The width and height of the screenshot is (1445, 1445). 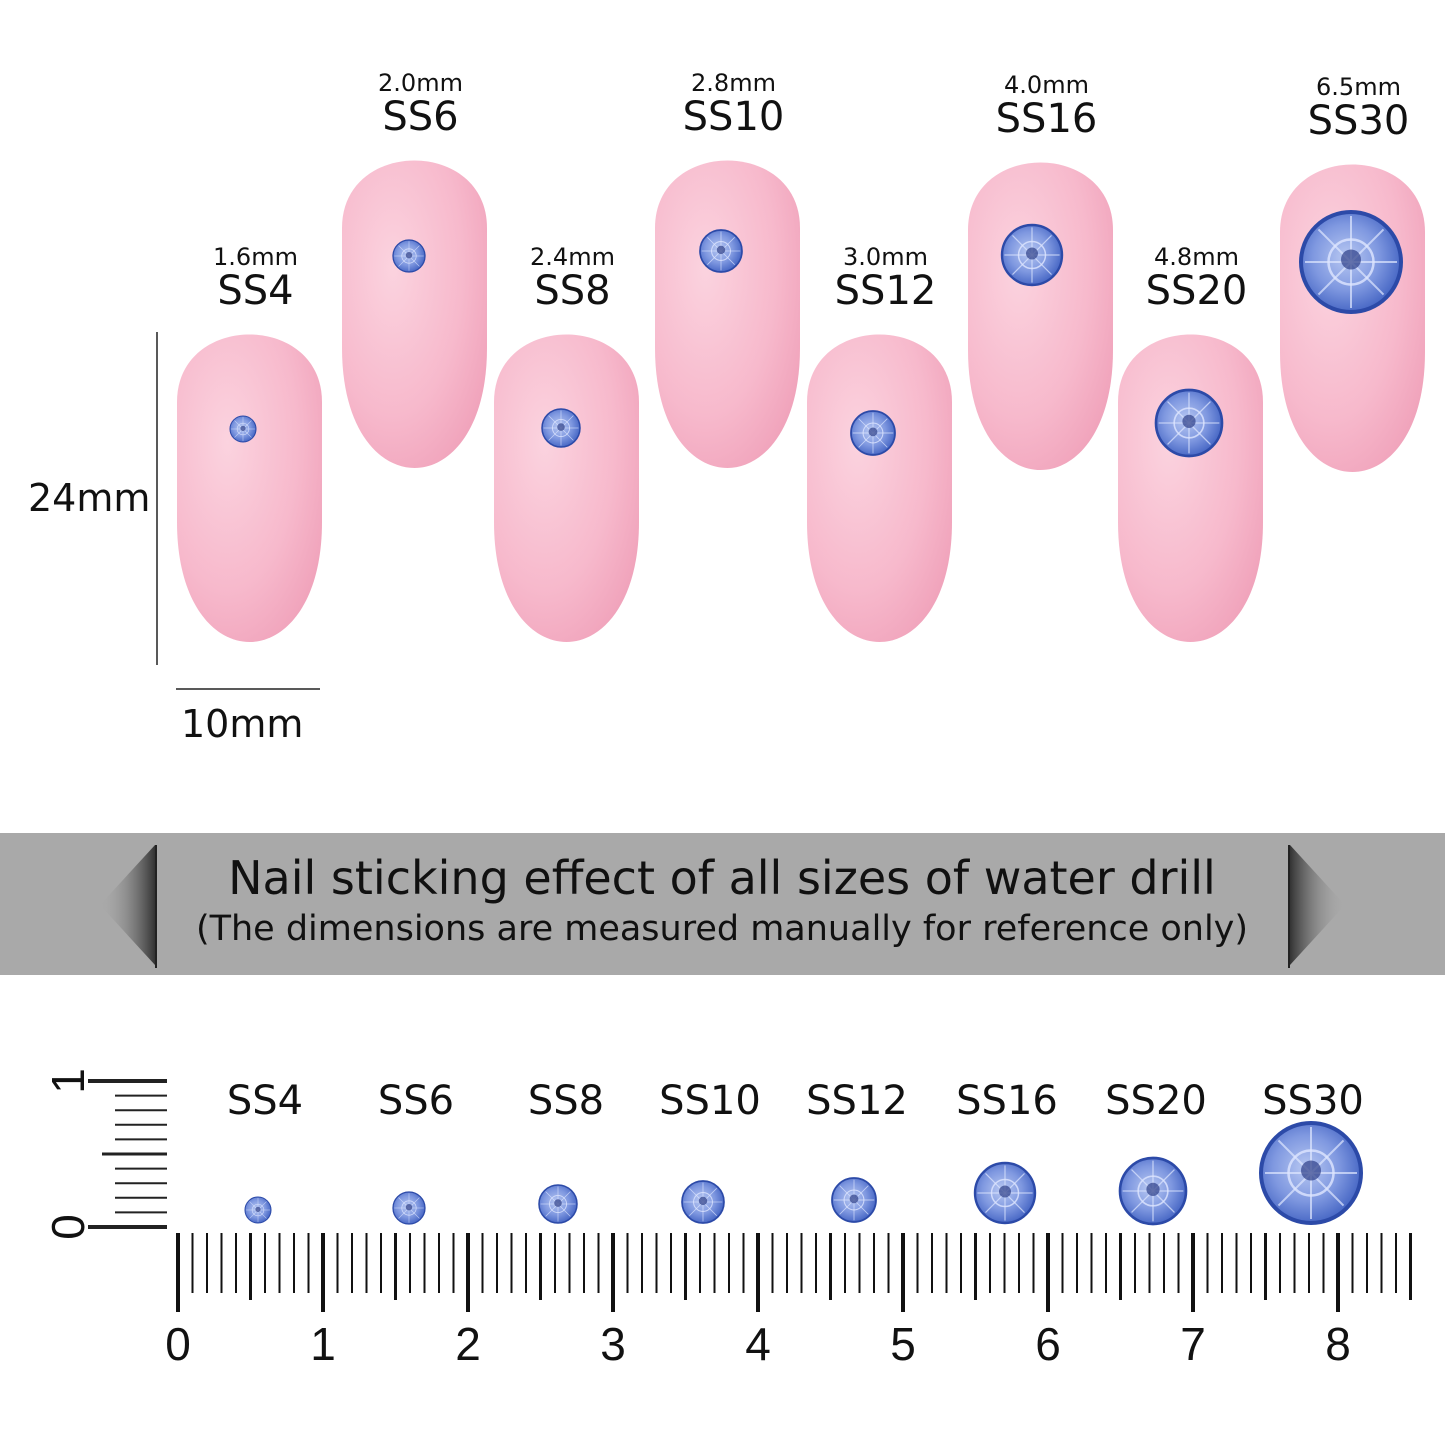 What do you see at coordinates (572, 257) in the screenshot?
I see `mm-label: 2.4mm` at bounding box center [572, 257].